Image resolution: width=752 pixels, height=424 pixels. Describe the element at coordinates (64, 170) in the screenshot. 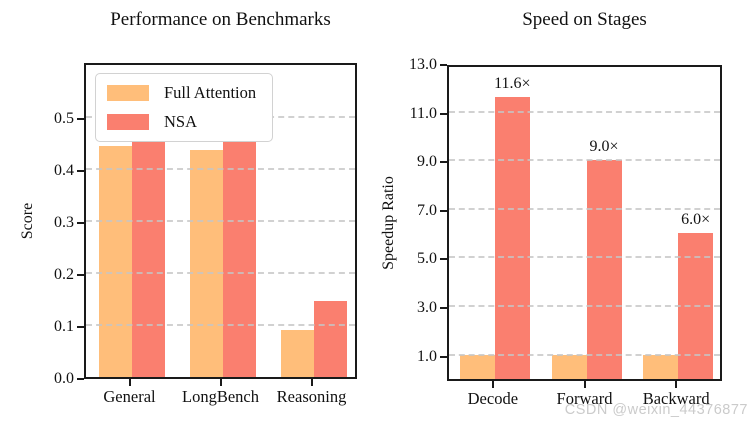

I see `y-tick-label: 0.4` at that location.